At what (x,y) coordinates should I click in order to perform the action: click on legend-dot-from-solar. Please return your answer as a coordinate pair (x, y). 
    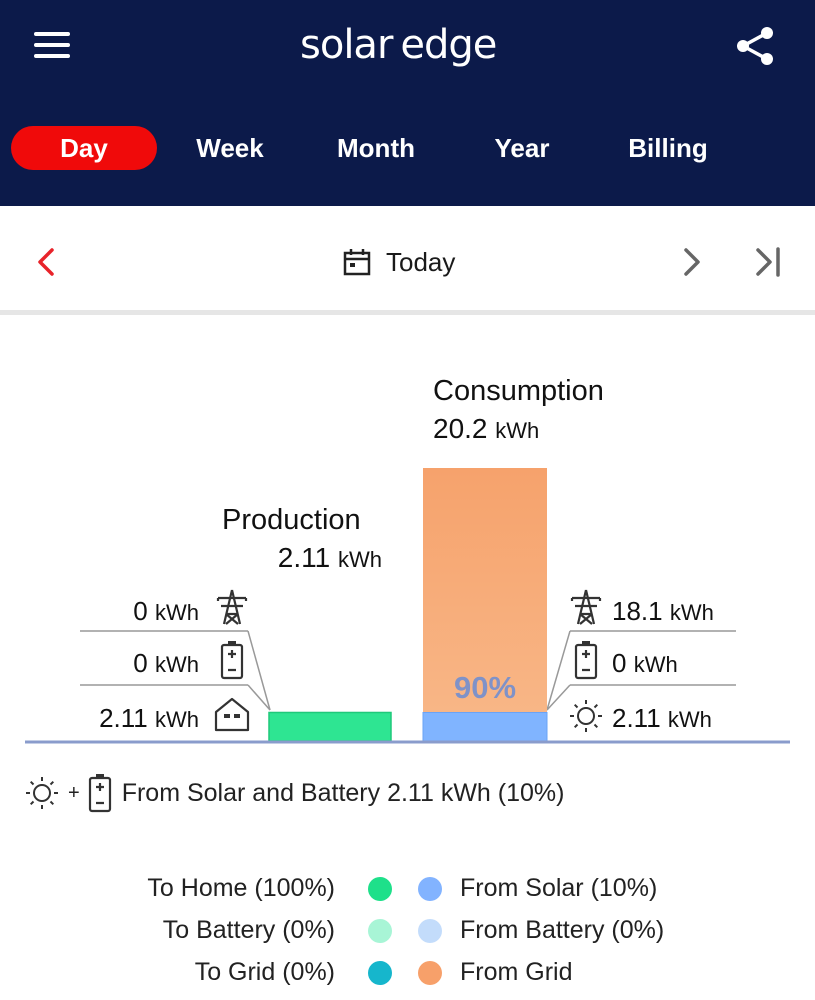
    Looking at the image, I should click on (430, 889).